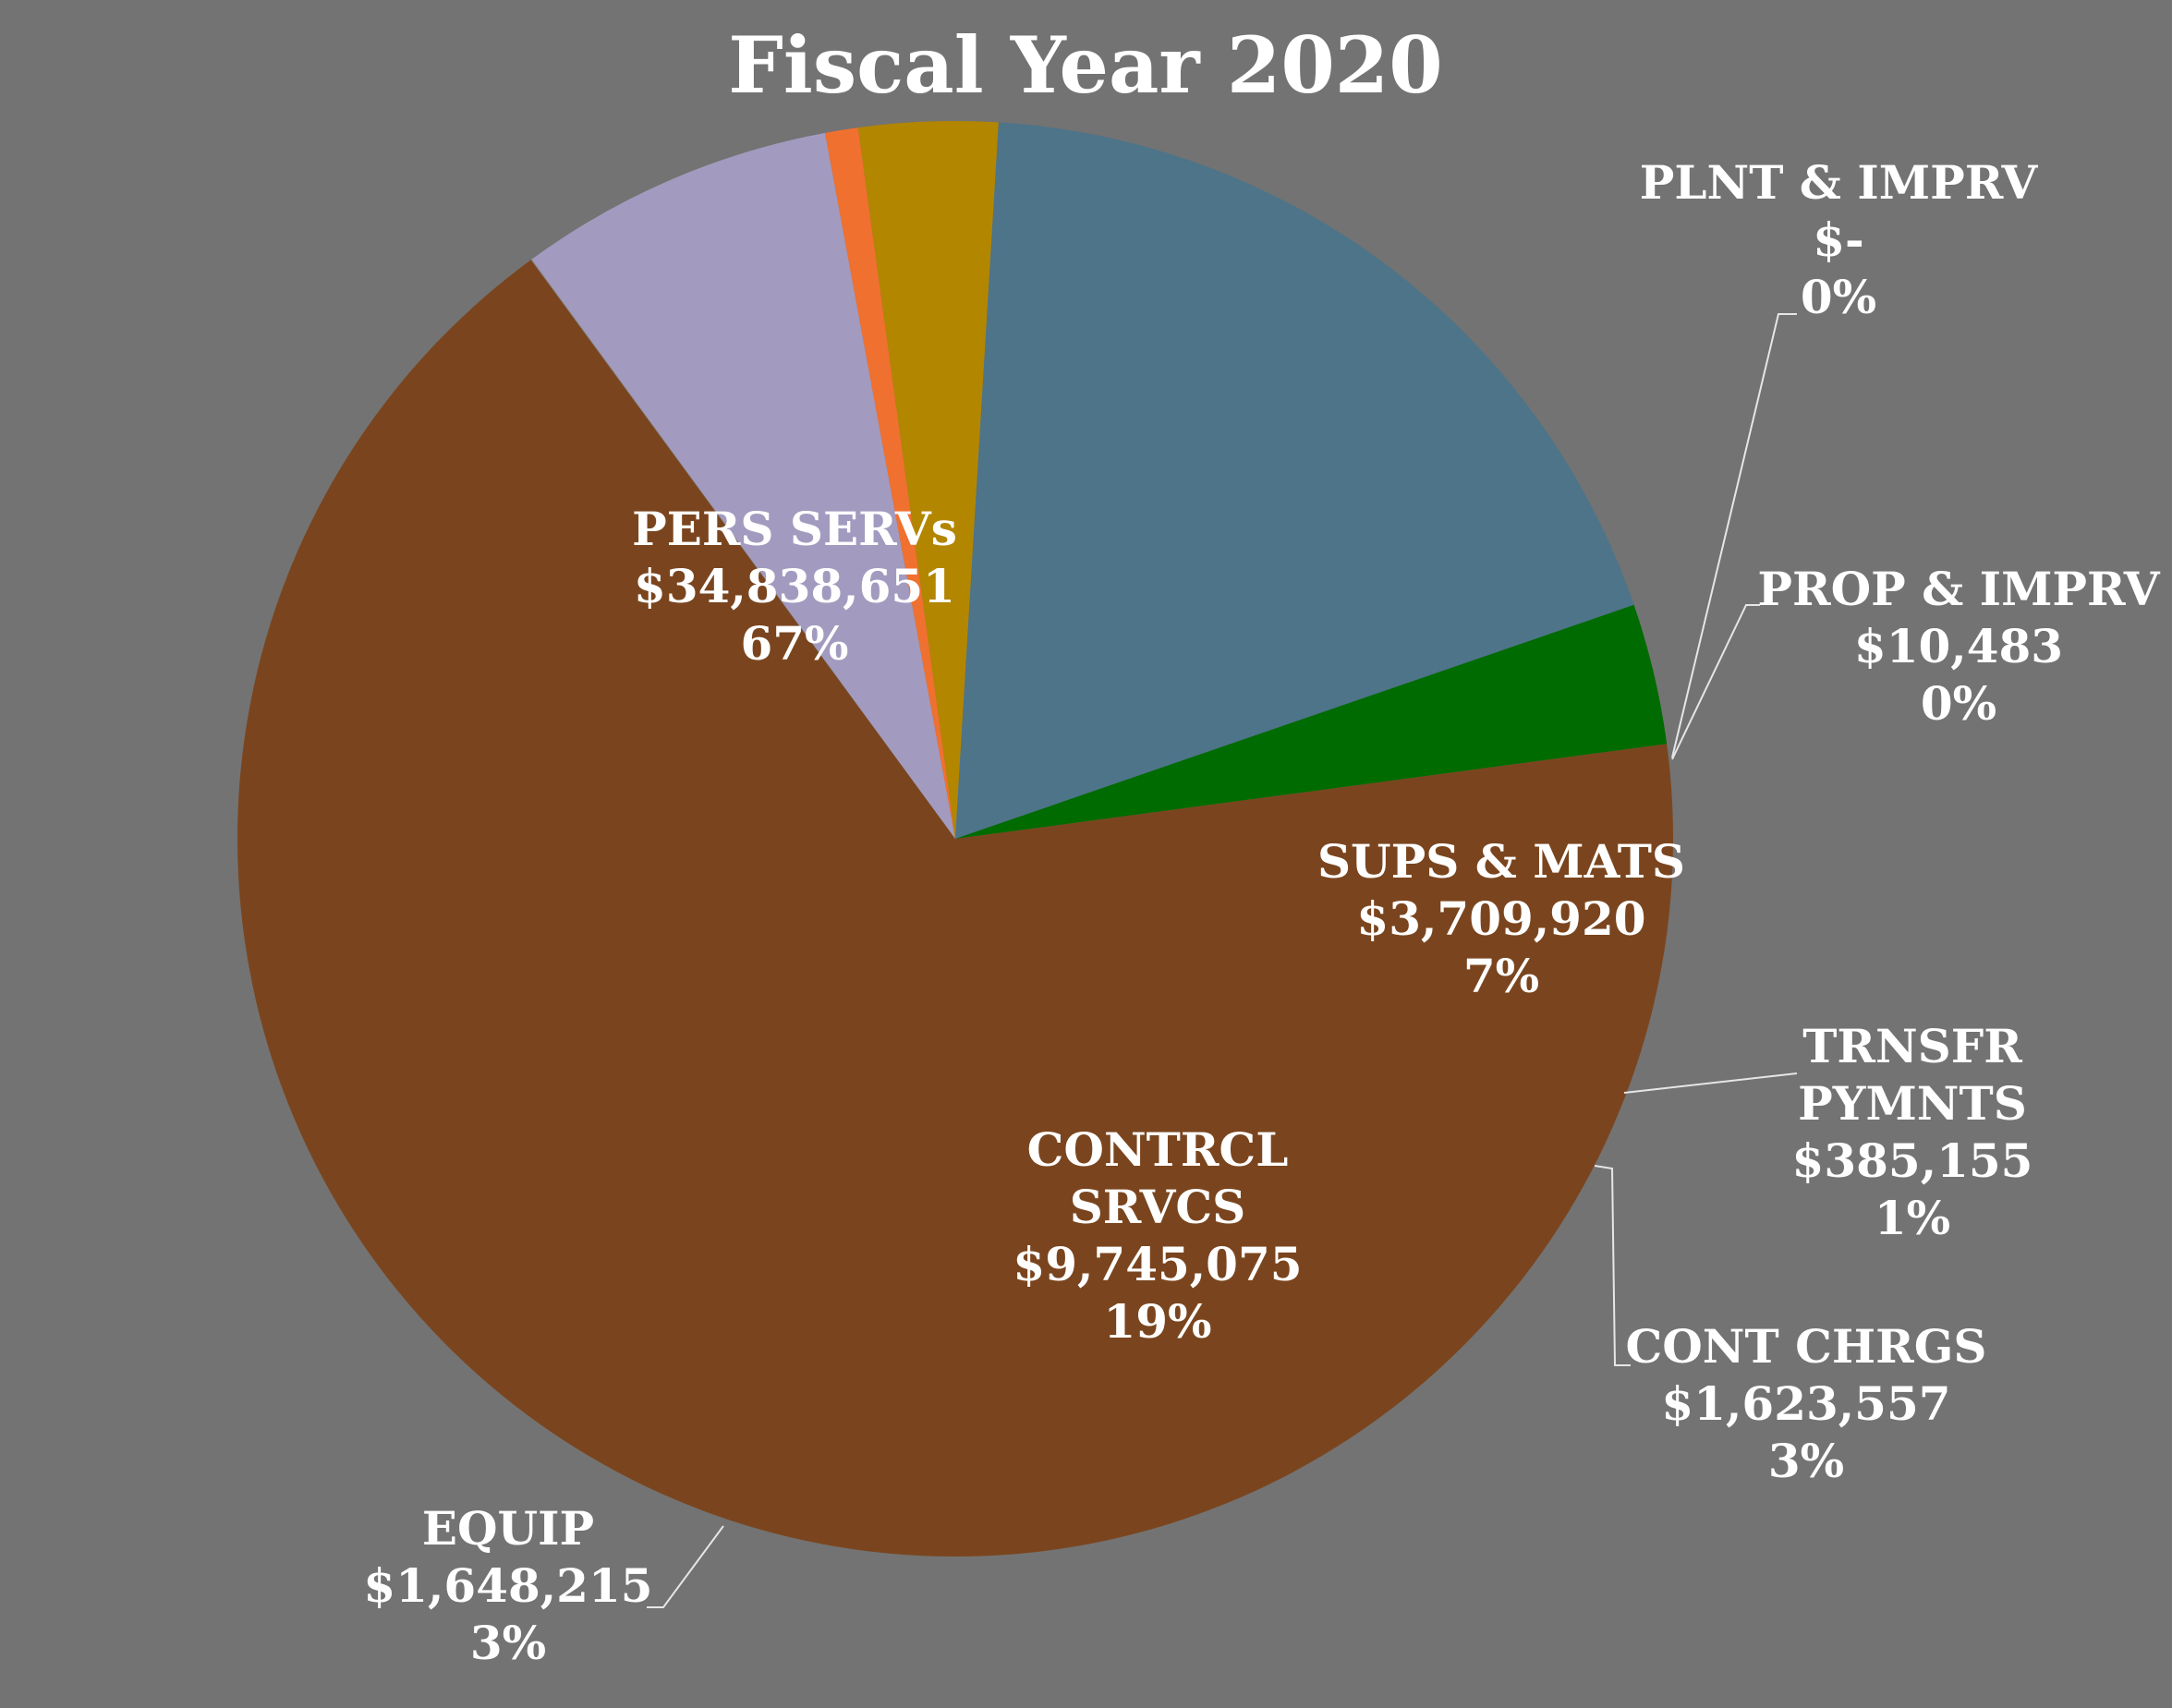  I want to click on slice-value-pers-servs: $34,838,651, so click(795, 586).